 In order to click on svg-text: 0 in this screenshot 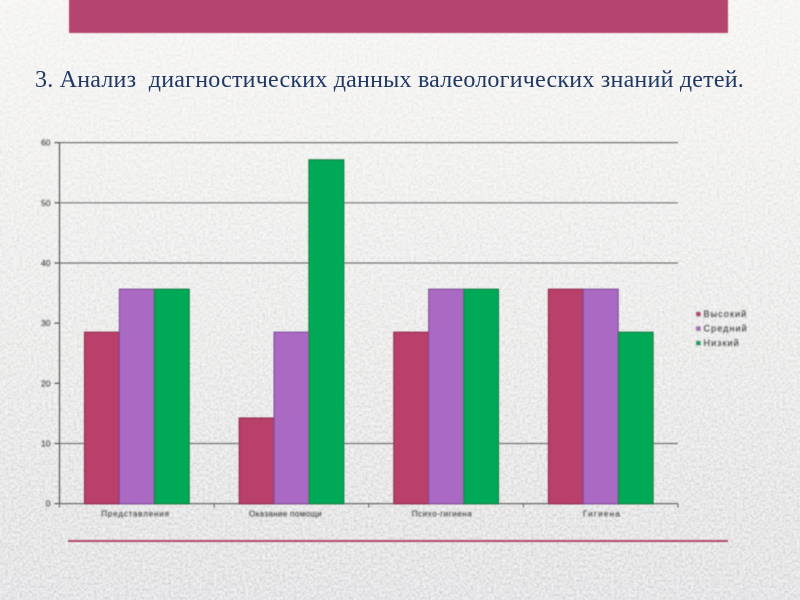, I will do `click(48, 504)`.